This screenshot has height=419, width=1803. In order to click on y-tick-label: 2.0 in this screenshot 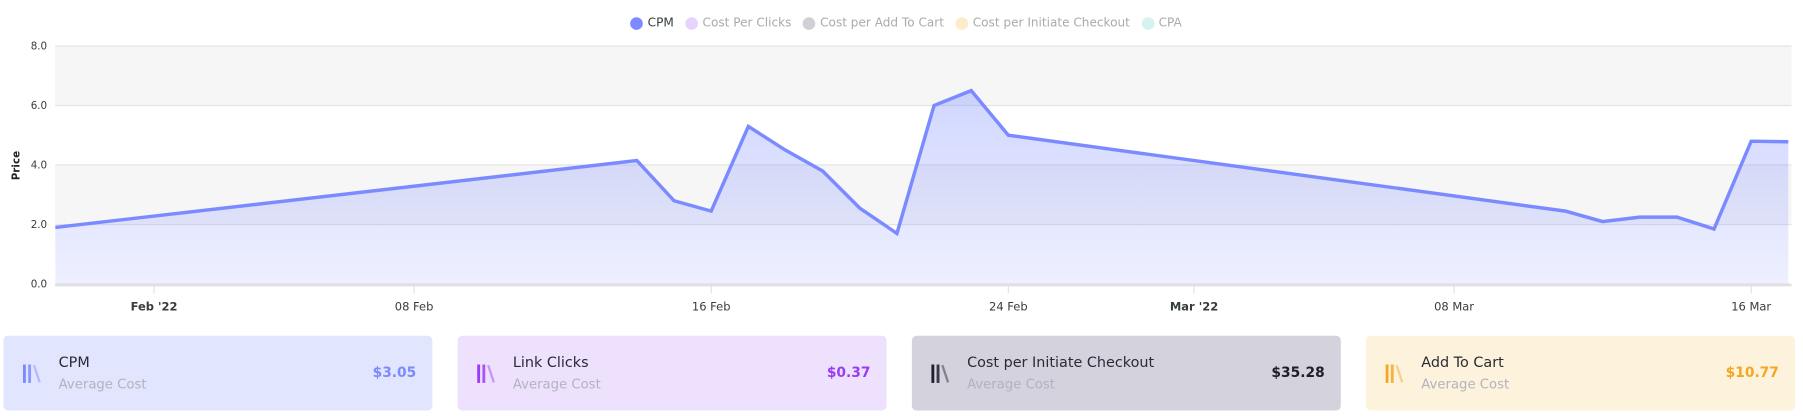, I will do `click(39, 225)`.